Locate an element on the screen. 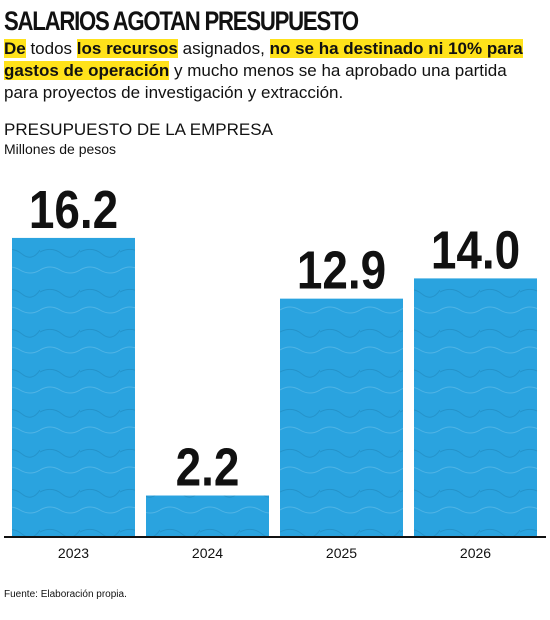 The height and width of the screenshot is (620, 550). source: Fuente: Elaboración propia. is located at coordinates (65, 594).